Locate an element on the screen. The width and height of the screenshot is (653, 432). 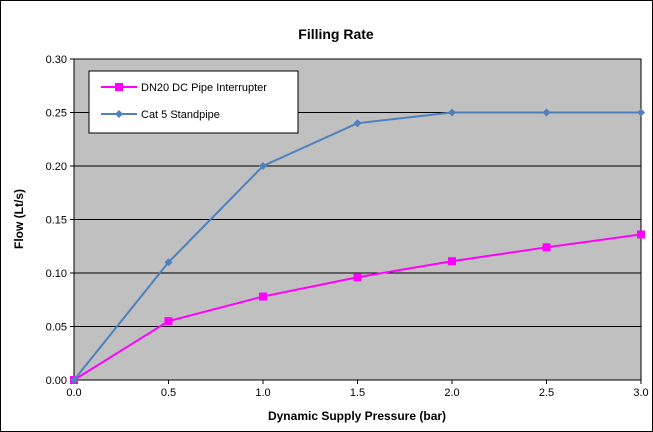
x-tick-label: 3.0 is located at coordinates (640, 393).